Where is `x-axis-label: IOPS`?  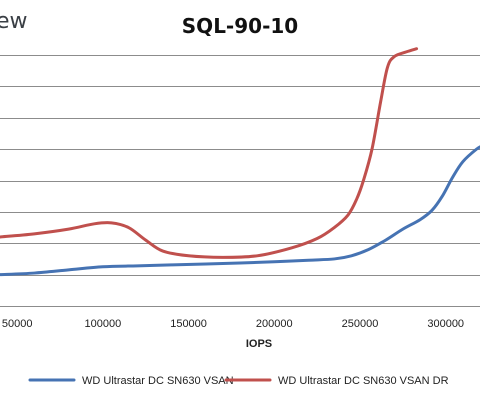
x-axis-label: IOPS is located at coordinates (259, 344).